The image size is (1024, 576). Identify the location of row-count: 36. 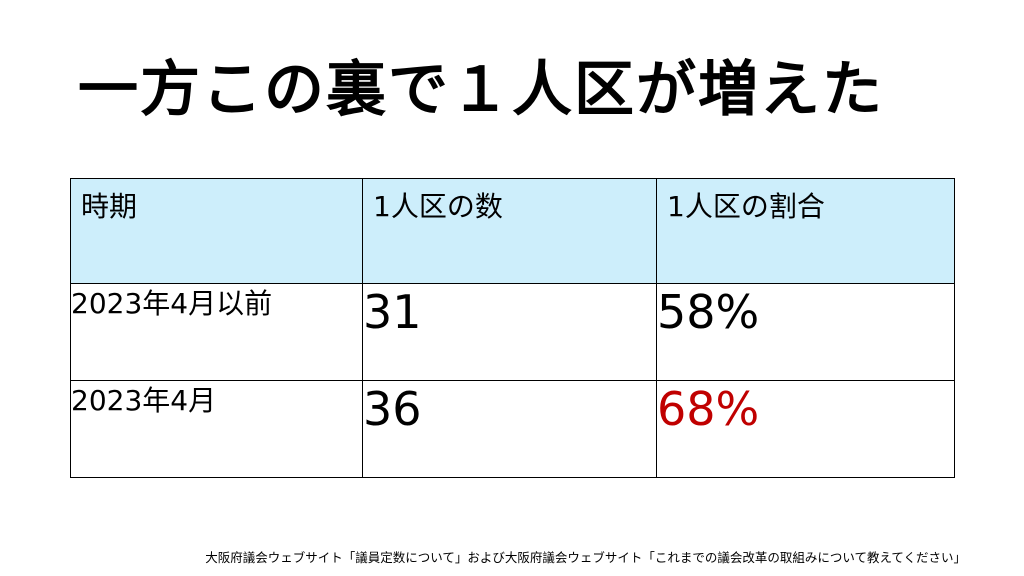
(509, 429).